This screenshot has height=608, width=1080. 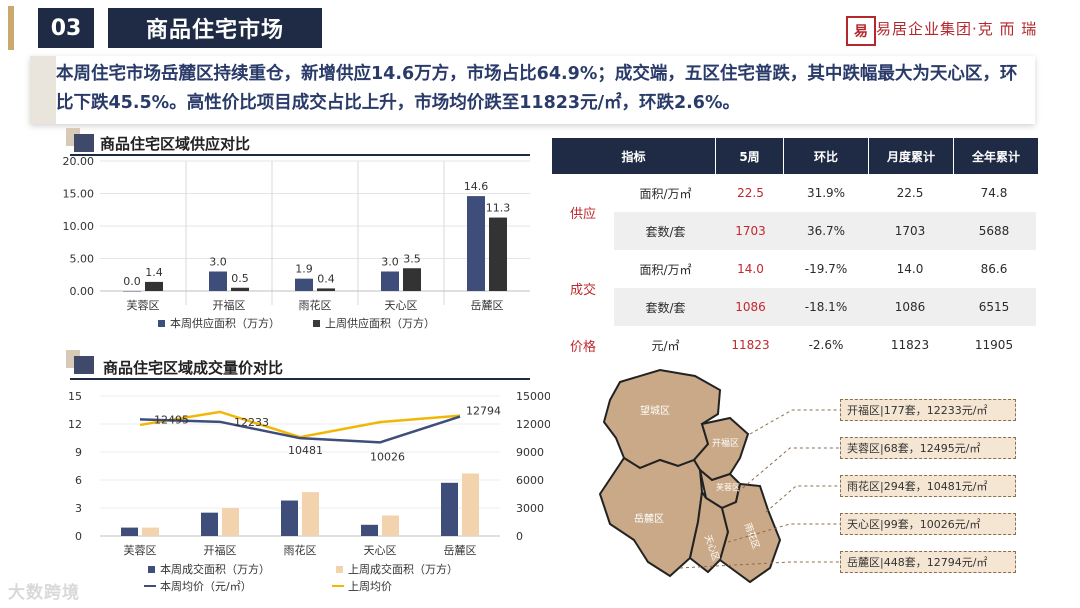 I want to click on map-label-kaifu: 开福区, so click(x=725, y=443).